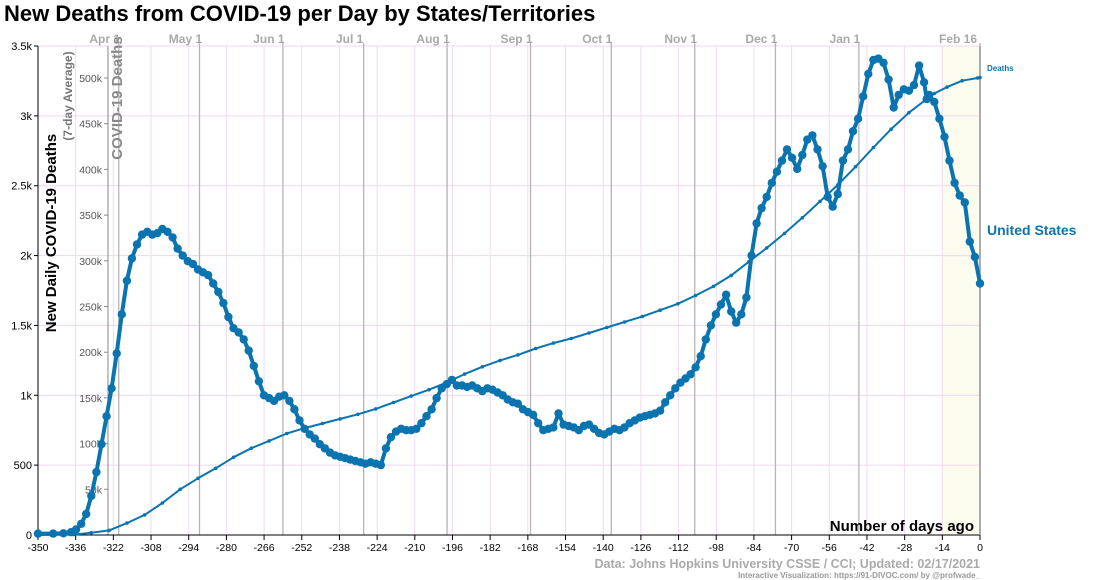 The image size is (1108, 580). Describe the element at coordinates (829, 548) in the screenshot. I see `x-tick-label: -56` at that location.